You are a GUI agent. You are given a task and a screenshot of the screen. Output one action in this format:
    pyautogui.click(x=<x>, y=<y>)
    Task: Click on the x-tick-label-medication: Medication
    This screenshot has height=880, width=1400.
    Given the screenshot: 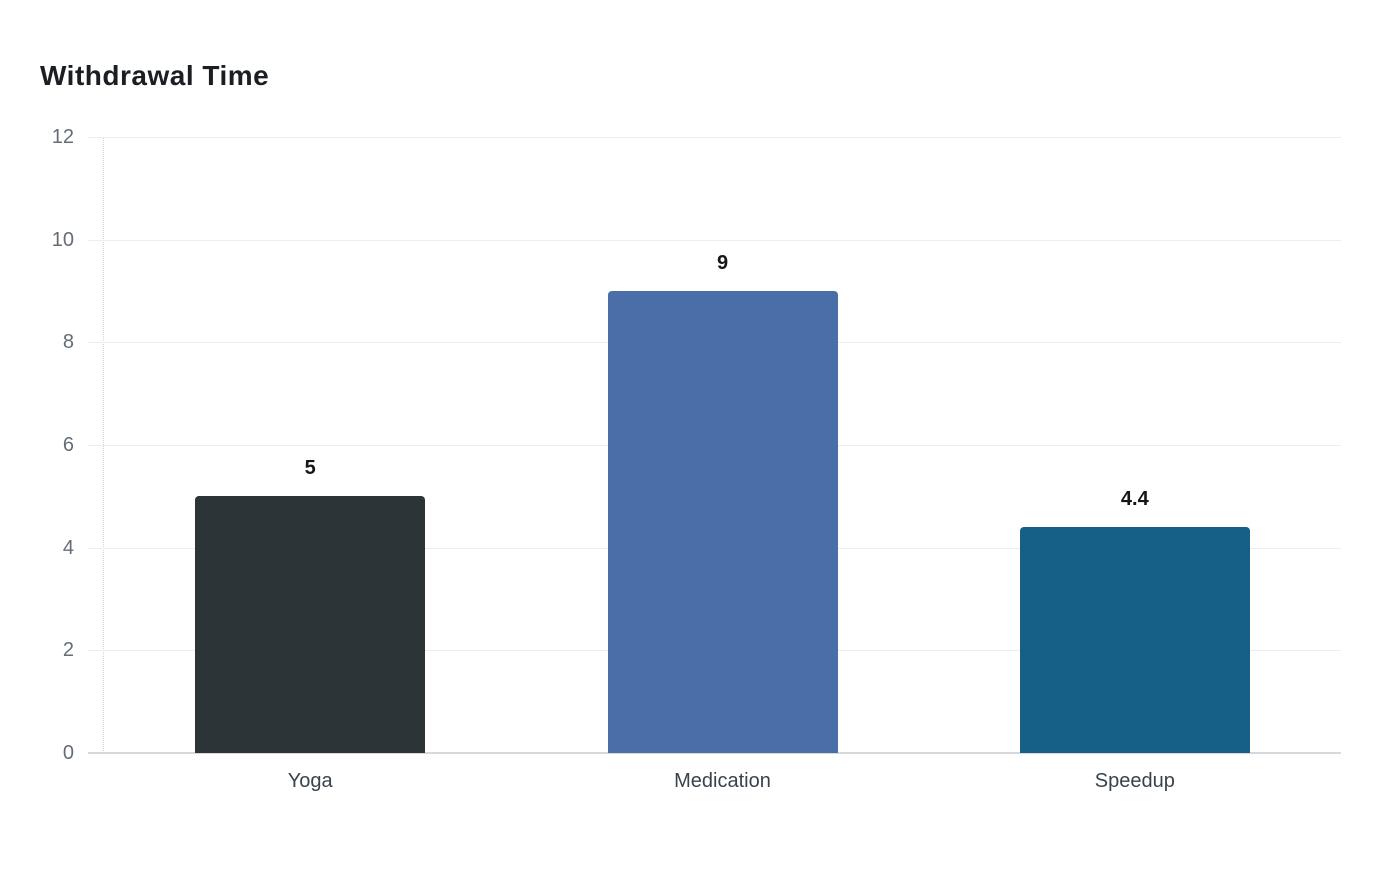 What is the action you would take?
    pyautogui.click(x=722, y=781)
    